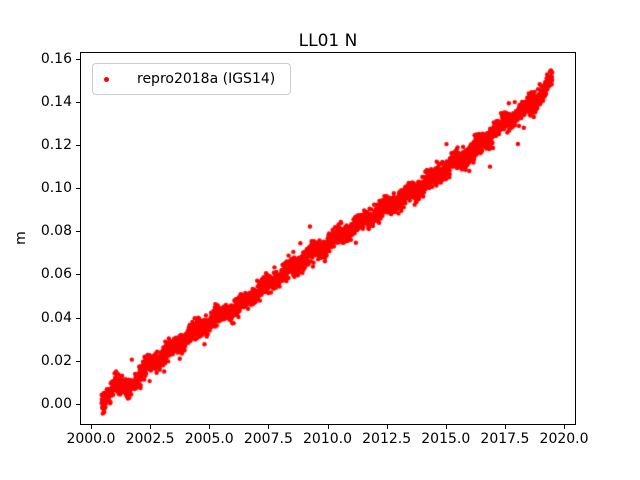  Describe the element at coordinates (206, 79) in the screenshot. I see `legend-label: repro2018a (IGS14)` at that location.